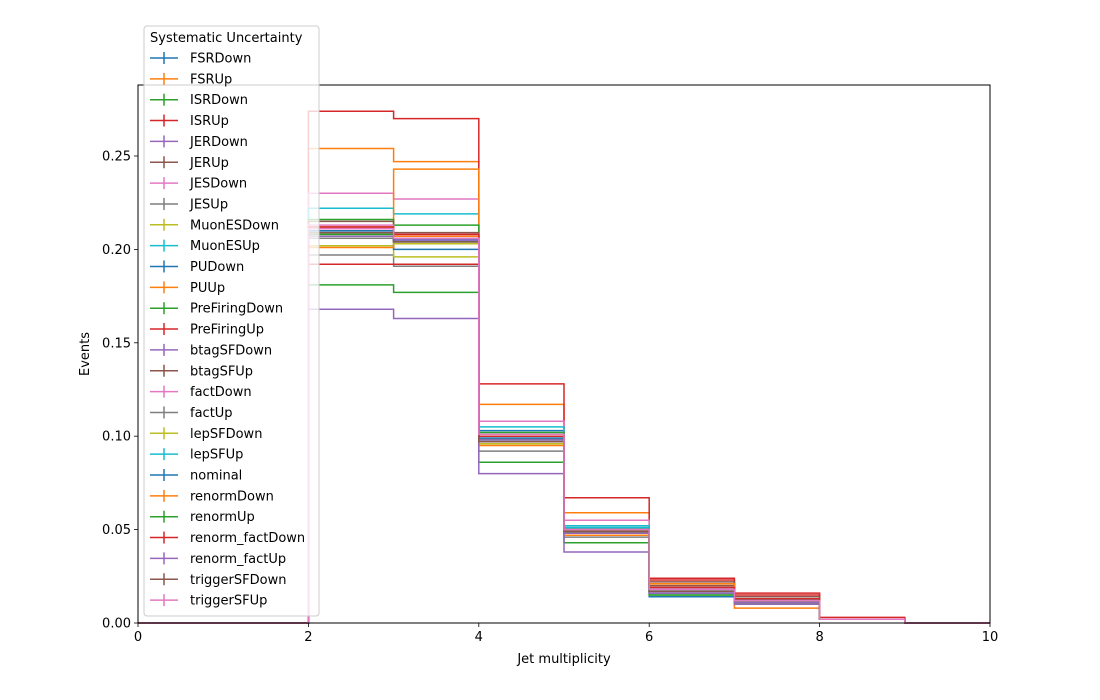 This screenshot has height=700, width=1100. I want to click on legend-entry: JESUp, so click(189, 204).